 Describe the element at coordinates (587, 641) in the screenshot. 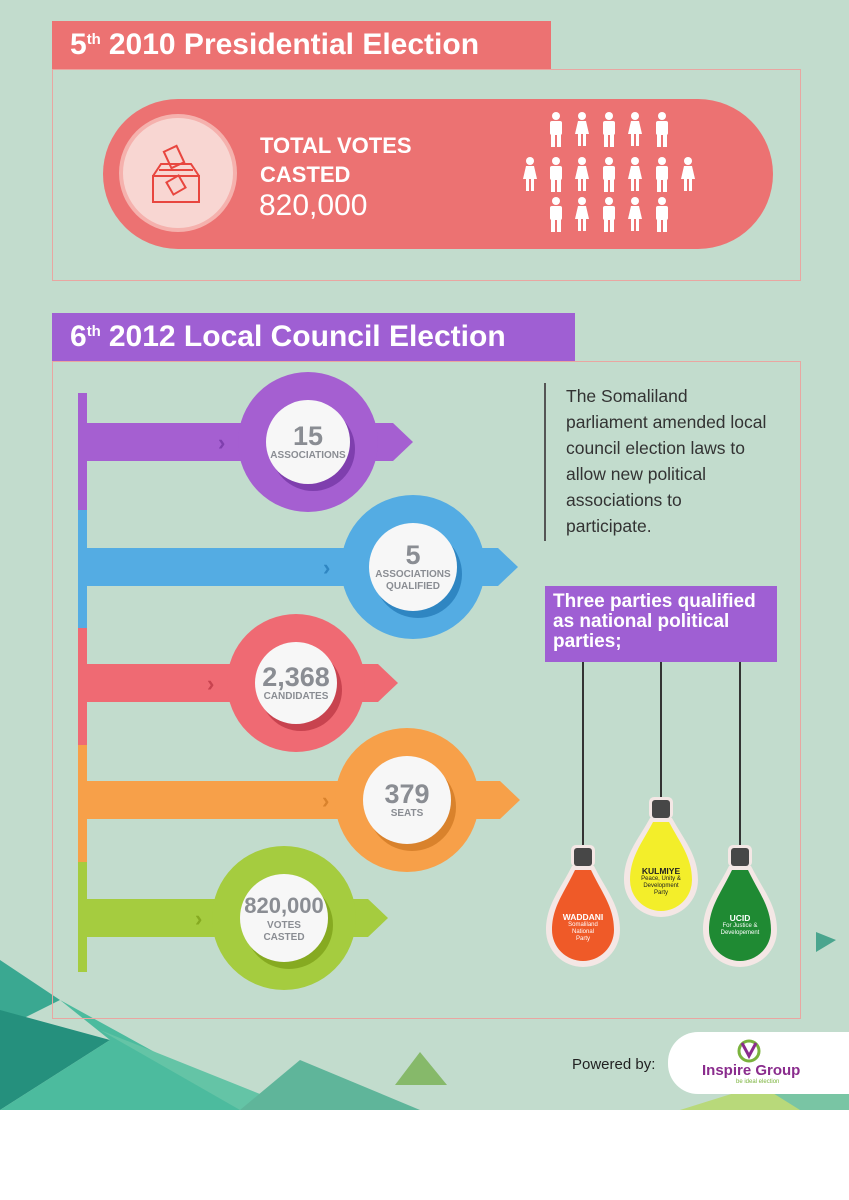

I see `parties-heading-line: parties;` at that location.